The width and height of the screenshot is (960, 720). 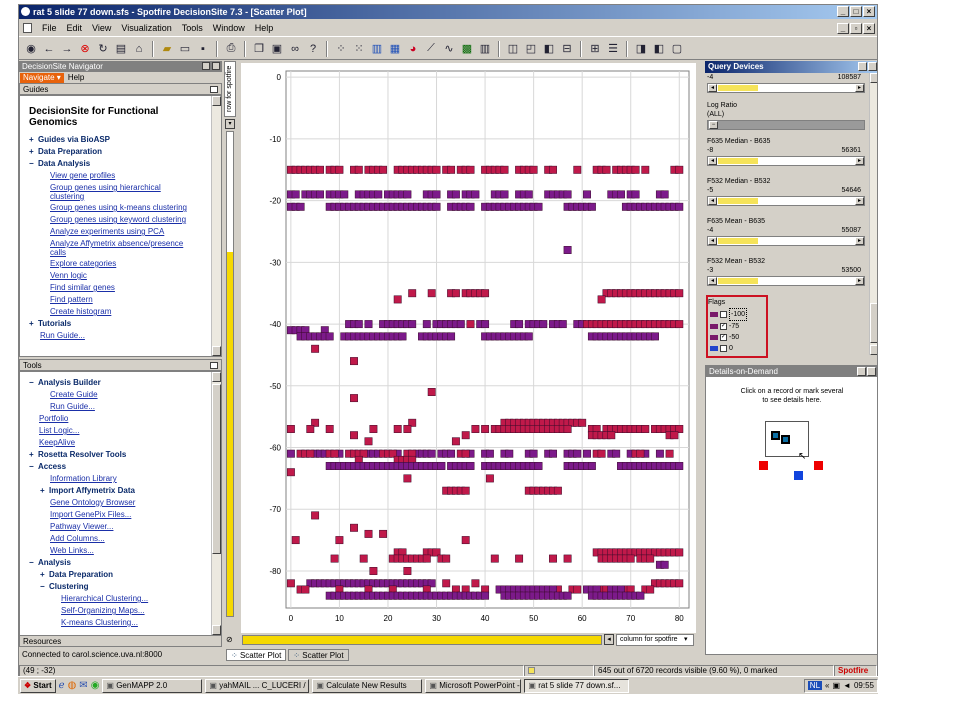 I want to click on flag-item: -100, so click(x=737, y=314).